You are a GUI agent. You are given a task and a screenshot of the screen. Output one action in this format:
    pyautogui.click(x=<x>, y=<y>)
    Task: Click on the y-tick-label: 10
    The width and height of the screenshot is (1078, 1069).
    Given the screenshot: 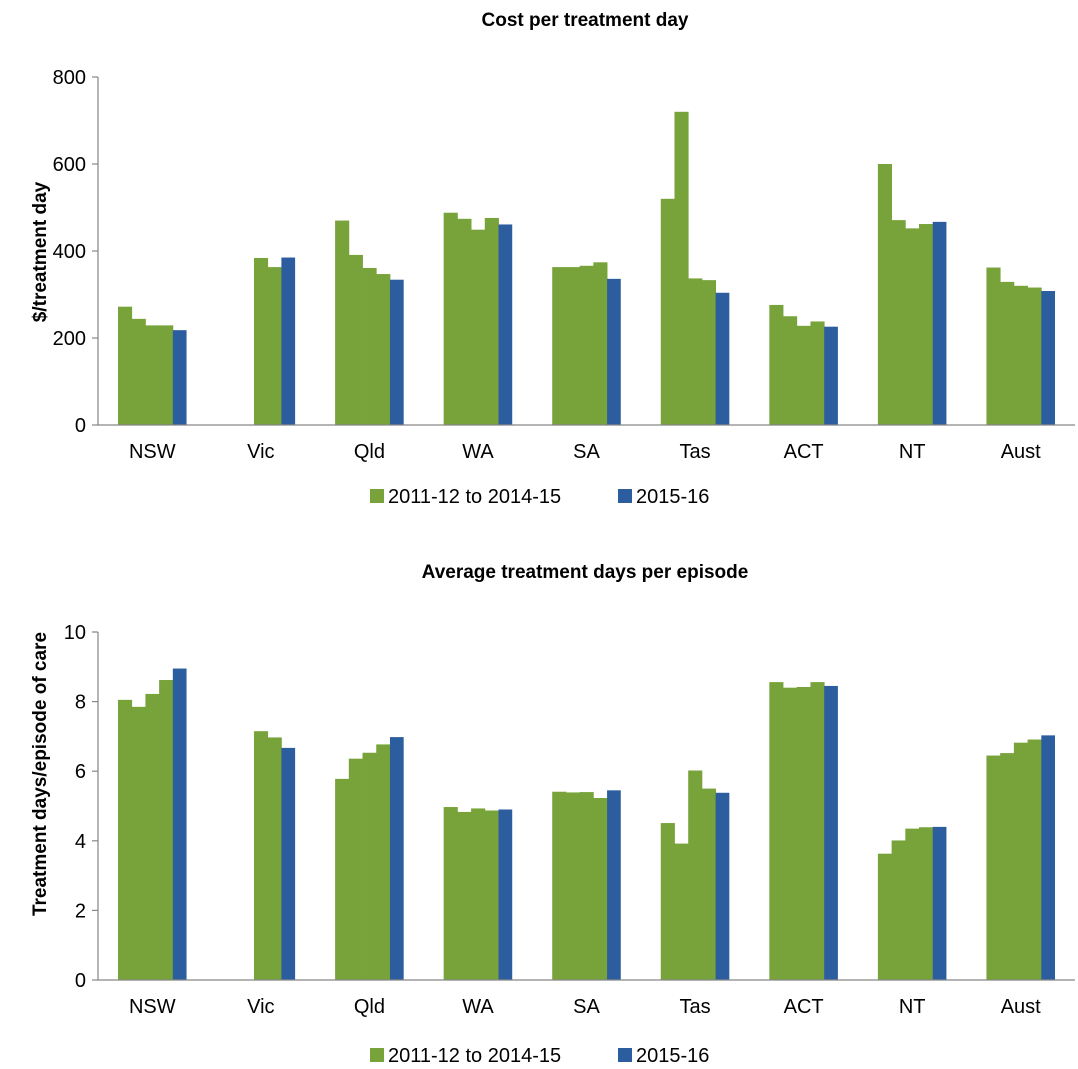 What is the action you would take?
    pyautogui.click(x=75, y=633)
    